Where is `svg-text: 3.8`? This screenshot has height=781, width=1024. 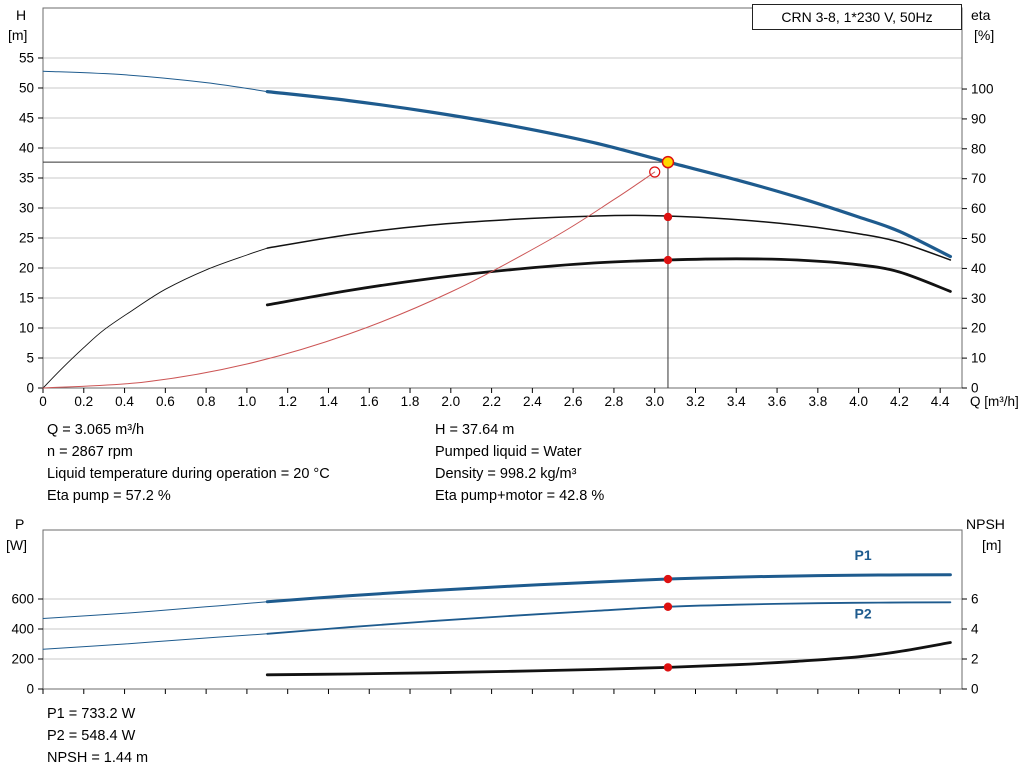 svg-text: 3.8 is located at coordinates (817, 401).